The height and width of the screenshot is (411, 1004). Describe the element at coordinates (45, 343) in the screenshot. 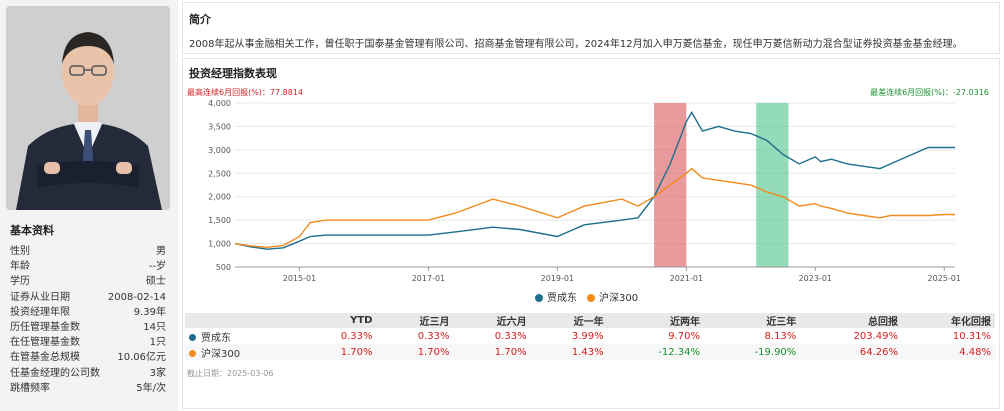

I see `info-label: 在任管理基金数` at that location.